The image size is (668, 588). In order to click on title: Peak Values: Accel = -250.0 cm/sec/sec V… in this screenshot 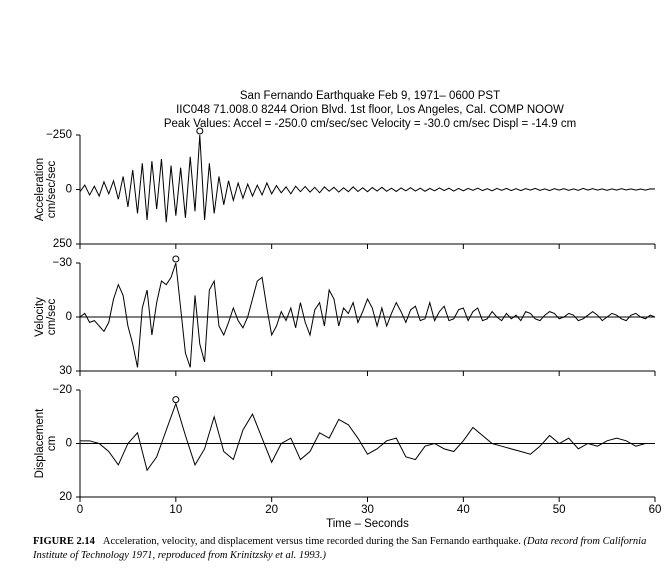, I will do `click(370, 124)`.